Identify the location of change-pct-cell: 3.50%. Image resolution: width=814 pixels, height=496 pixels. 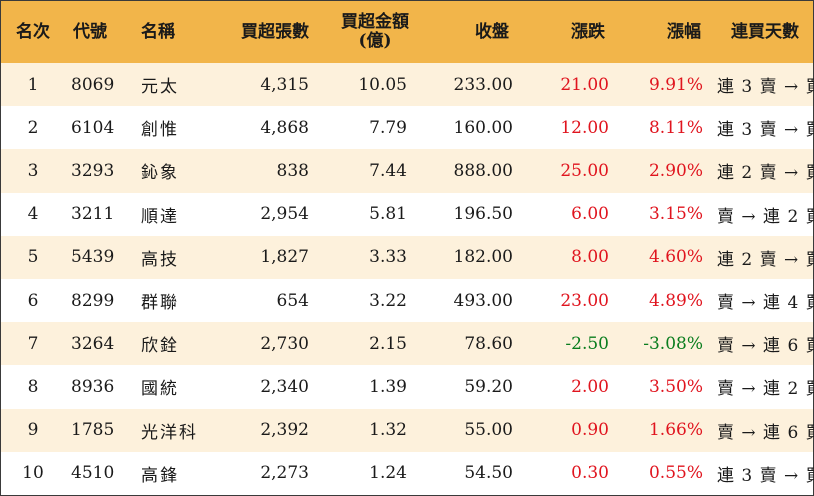
(675, 386).